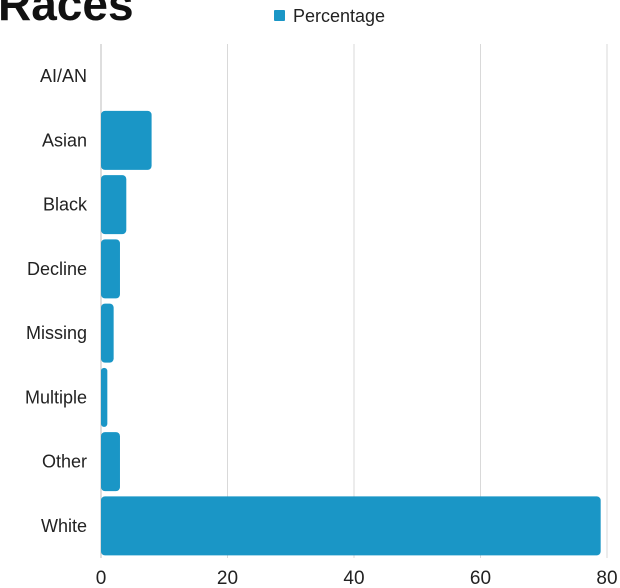  What do you see at coordinates (339, 16) in the screenshot?
I see `legend-label: Percentage` at bounding box center [339, 16].